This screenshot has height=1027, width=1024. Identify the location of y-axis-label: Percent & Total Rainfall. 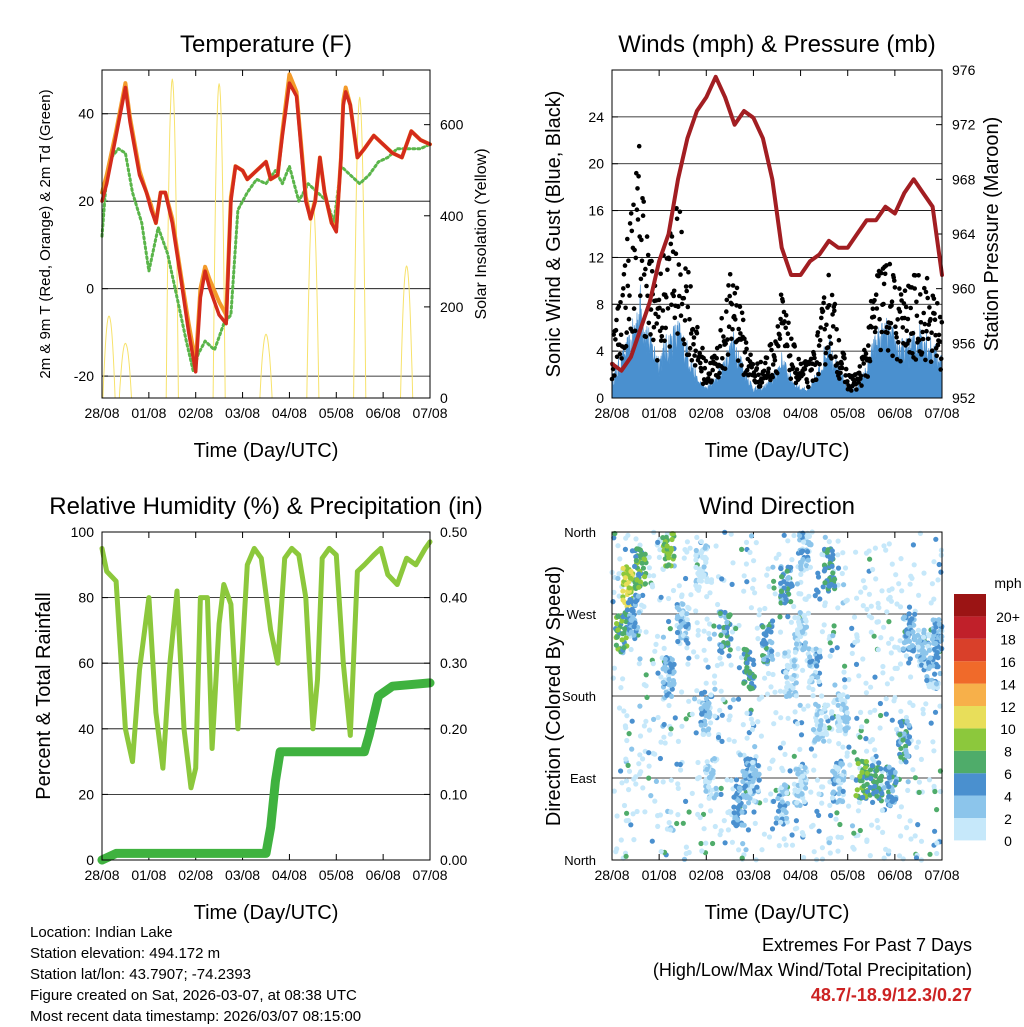
(44, 696).